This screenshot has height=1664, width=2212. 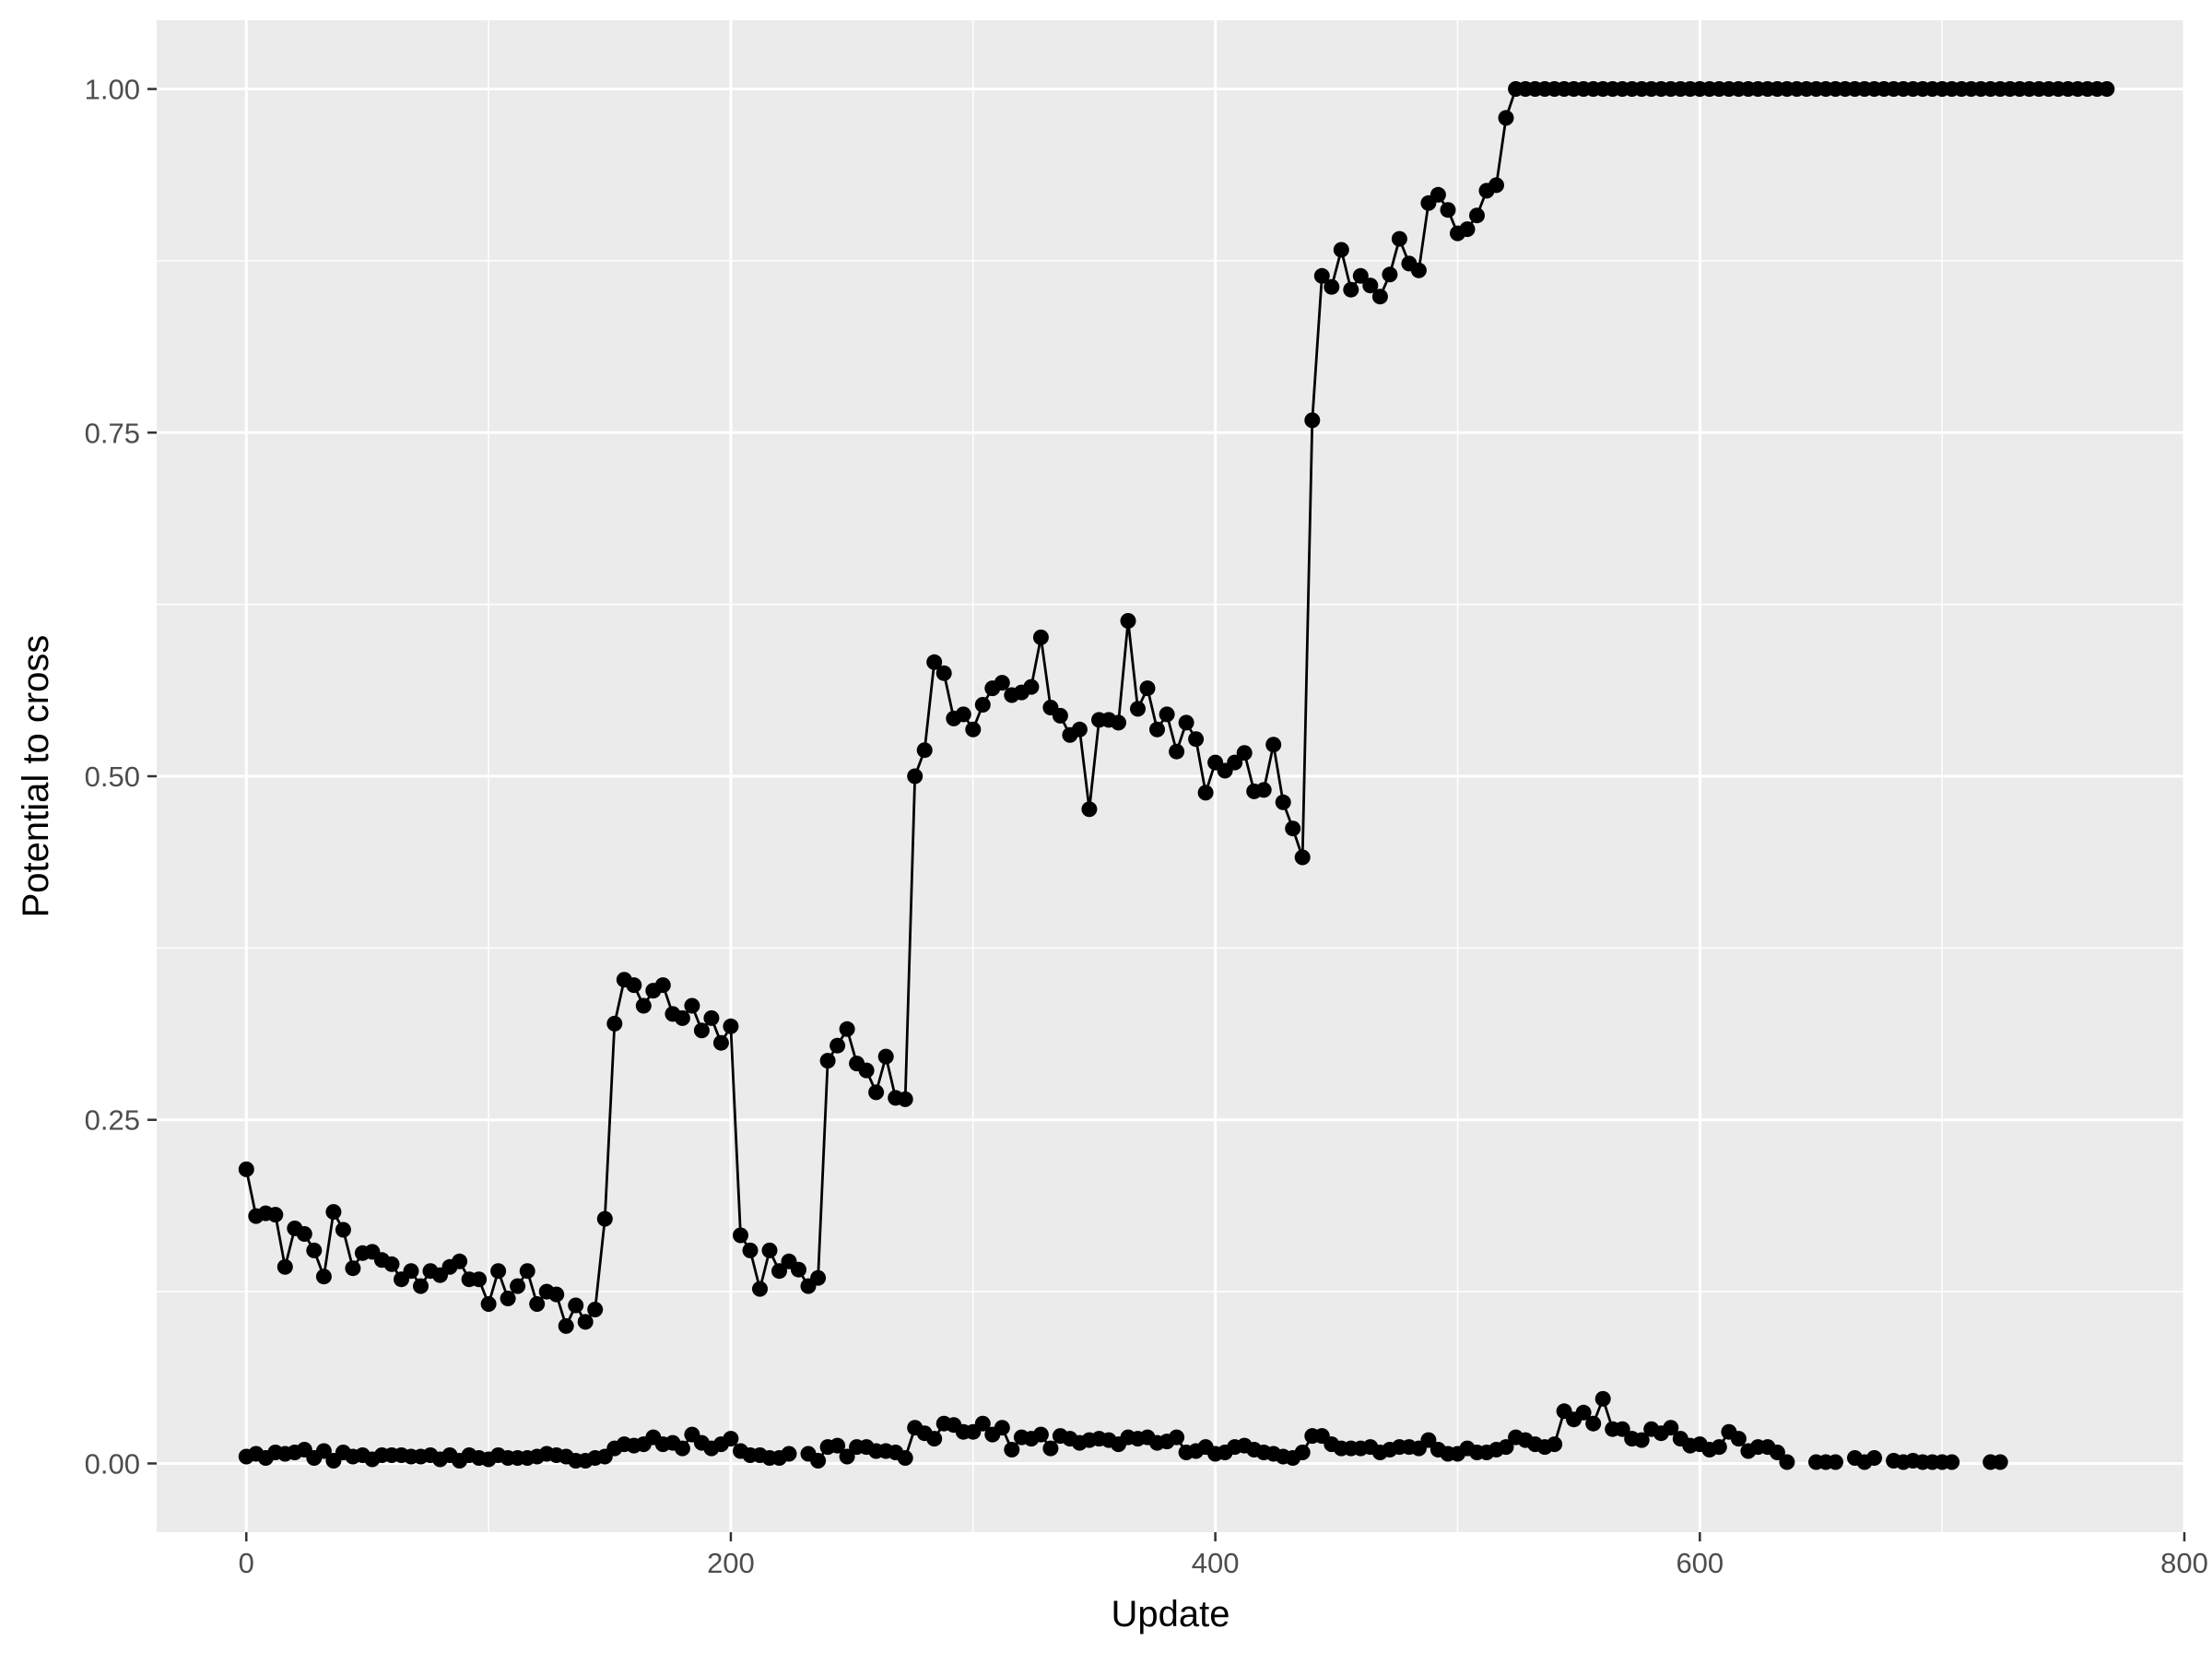 What do you see at coordinates (1216, 1563) in the screenshot?
I see `x-tick-label: 400` at bounding box center [1216, 1563].